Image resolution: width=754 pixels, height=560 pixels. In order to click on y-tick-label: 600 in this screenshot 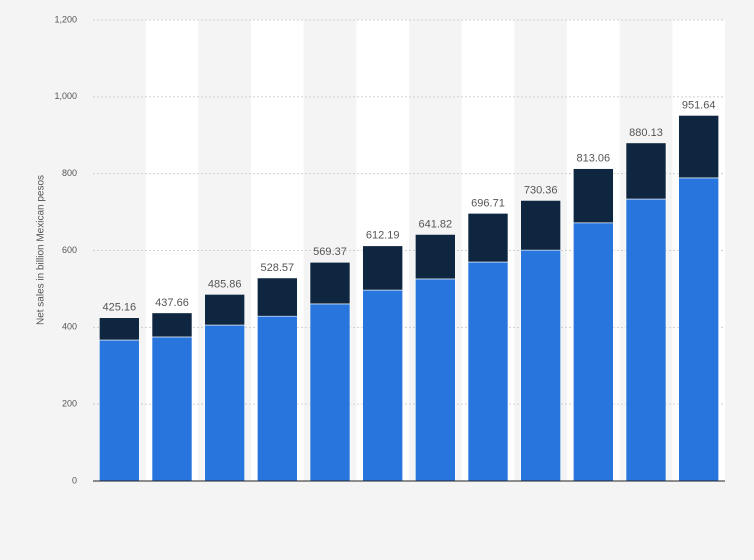, I will do `click(69, 250)`.